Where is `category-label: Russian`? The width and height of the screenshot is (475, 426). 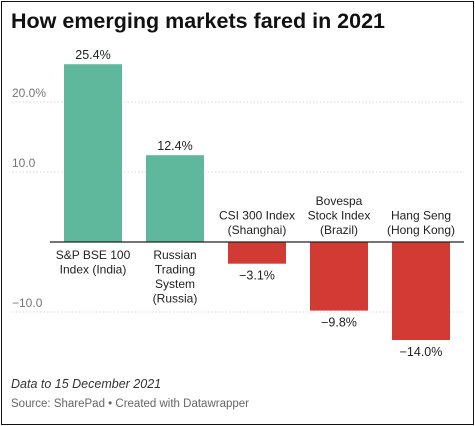
category-label: Russian is located at coordinates (174, 255).